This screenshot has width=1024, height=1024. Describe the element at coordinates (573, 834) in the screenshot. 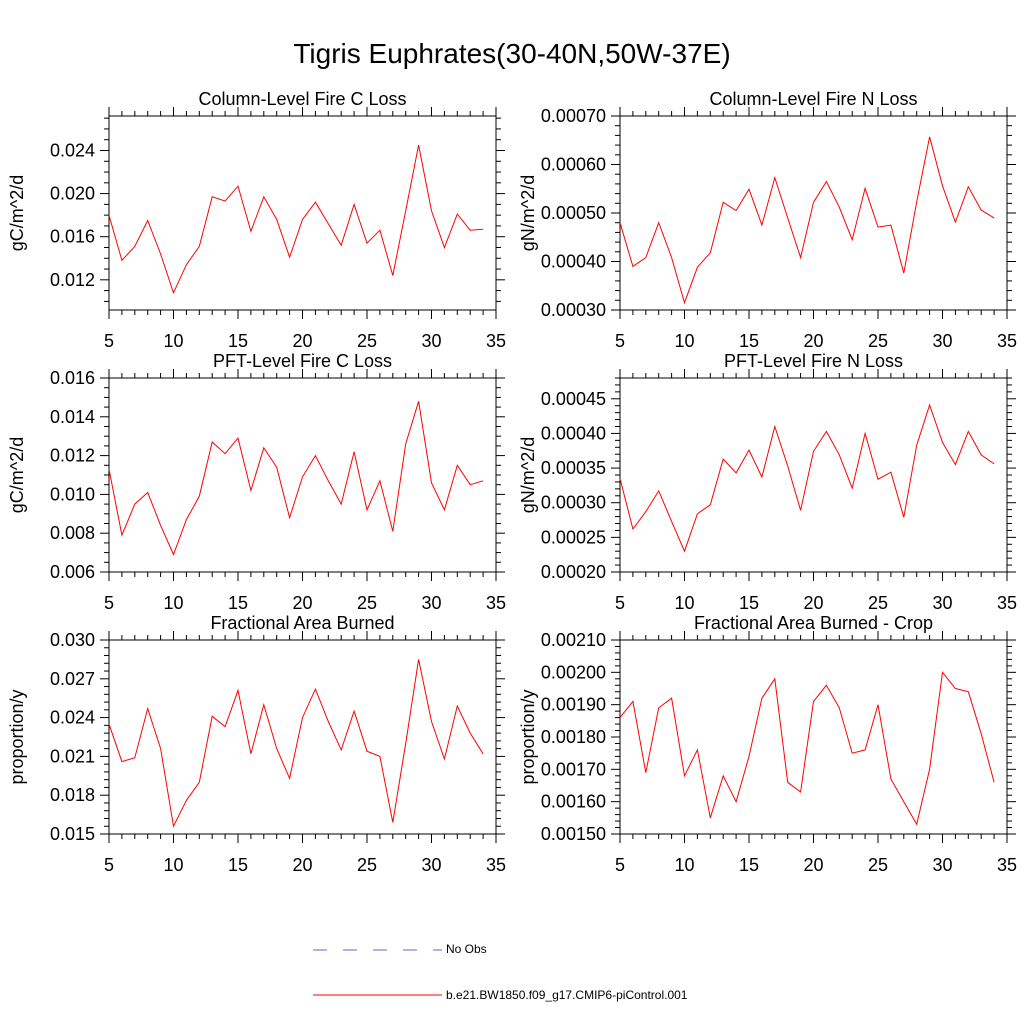

I see `y-tick-label: 0.00150` at that location.